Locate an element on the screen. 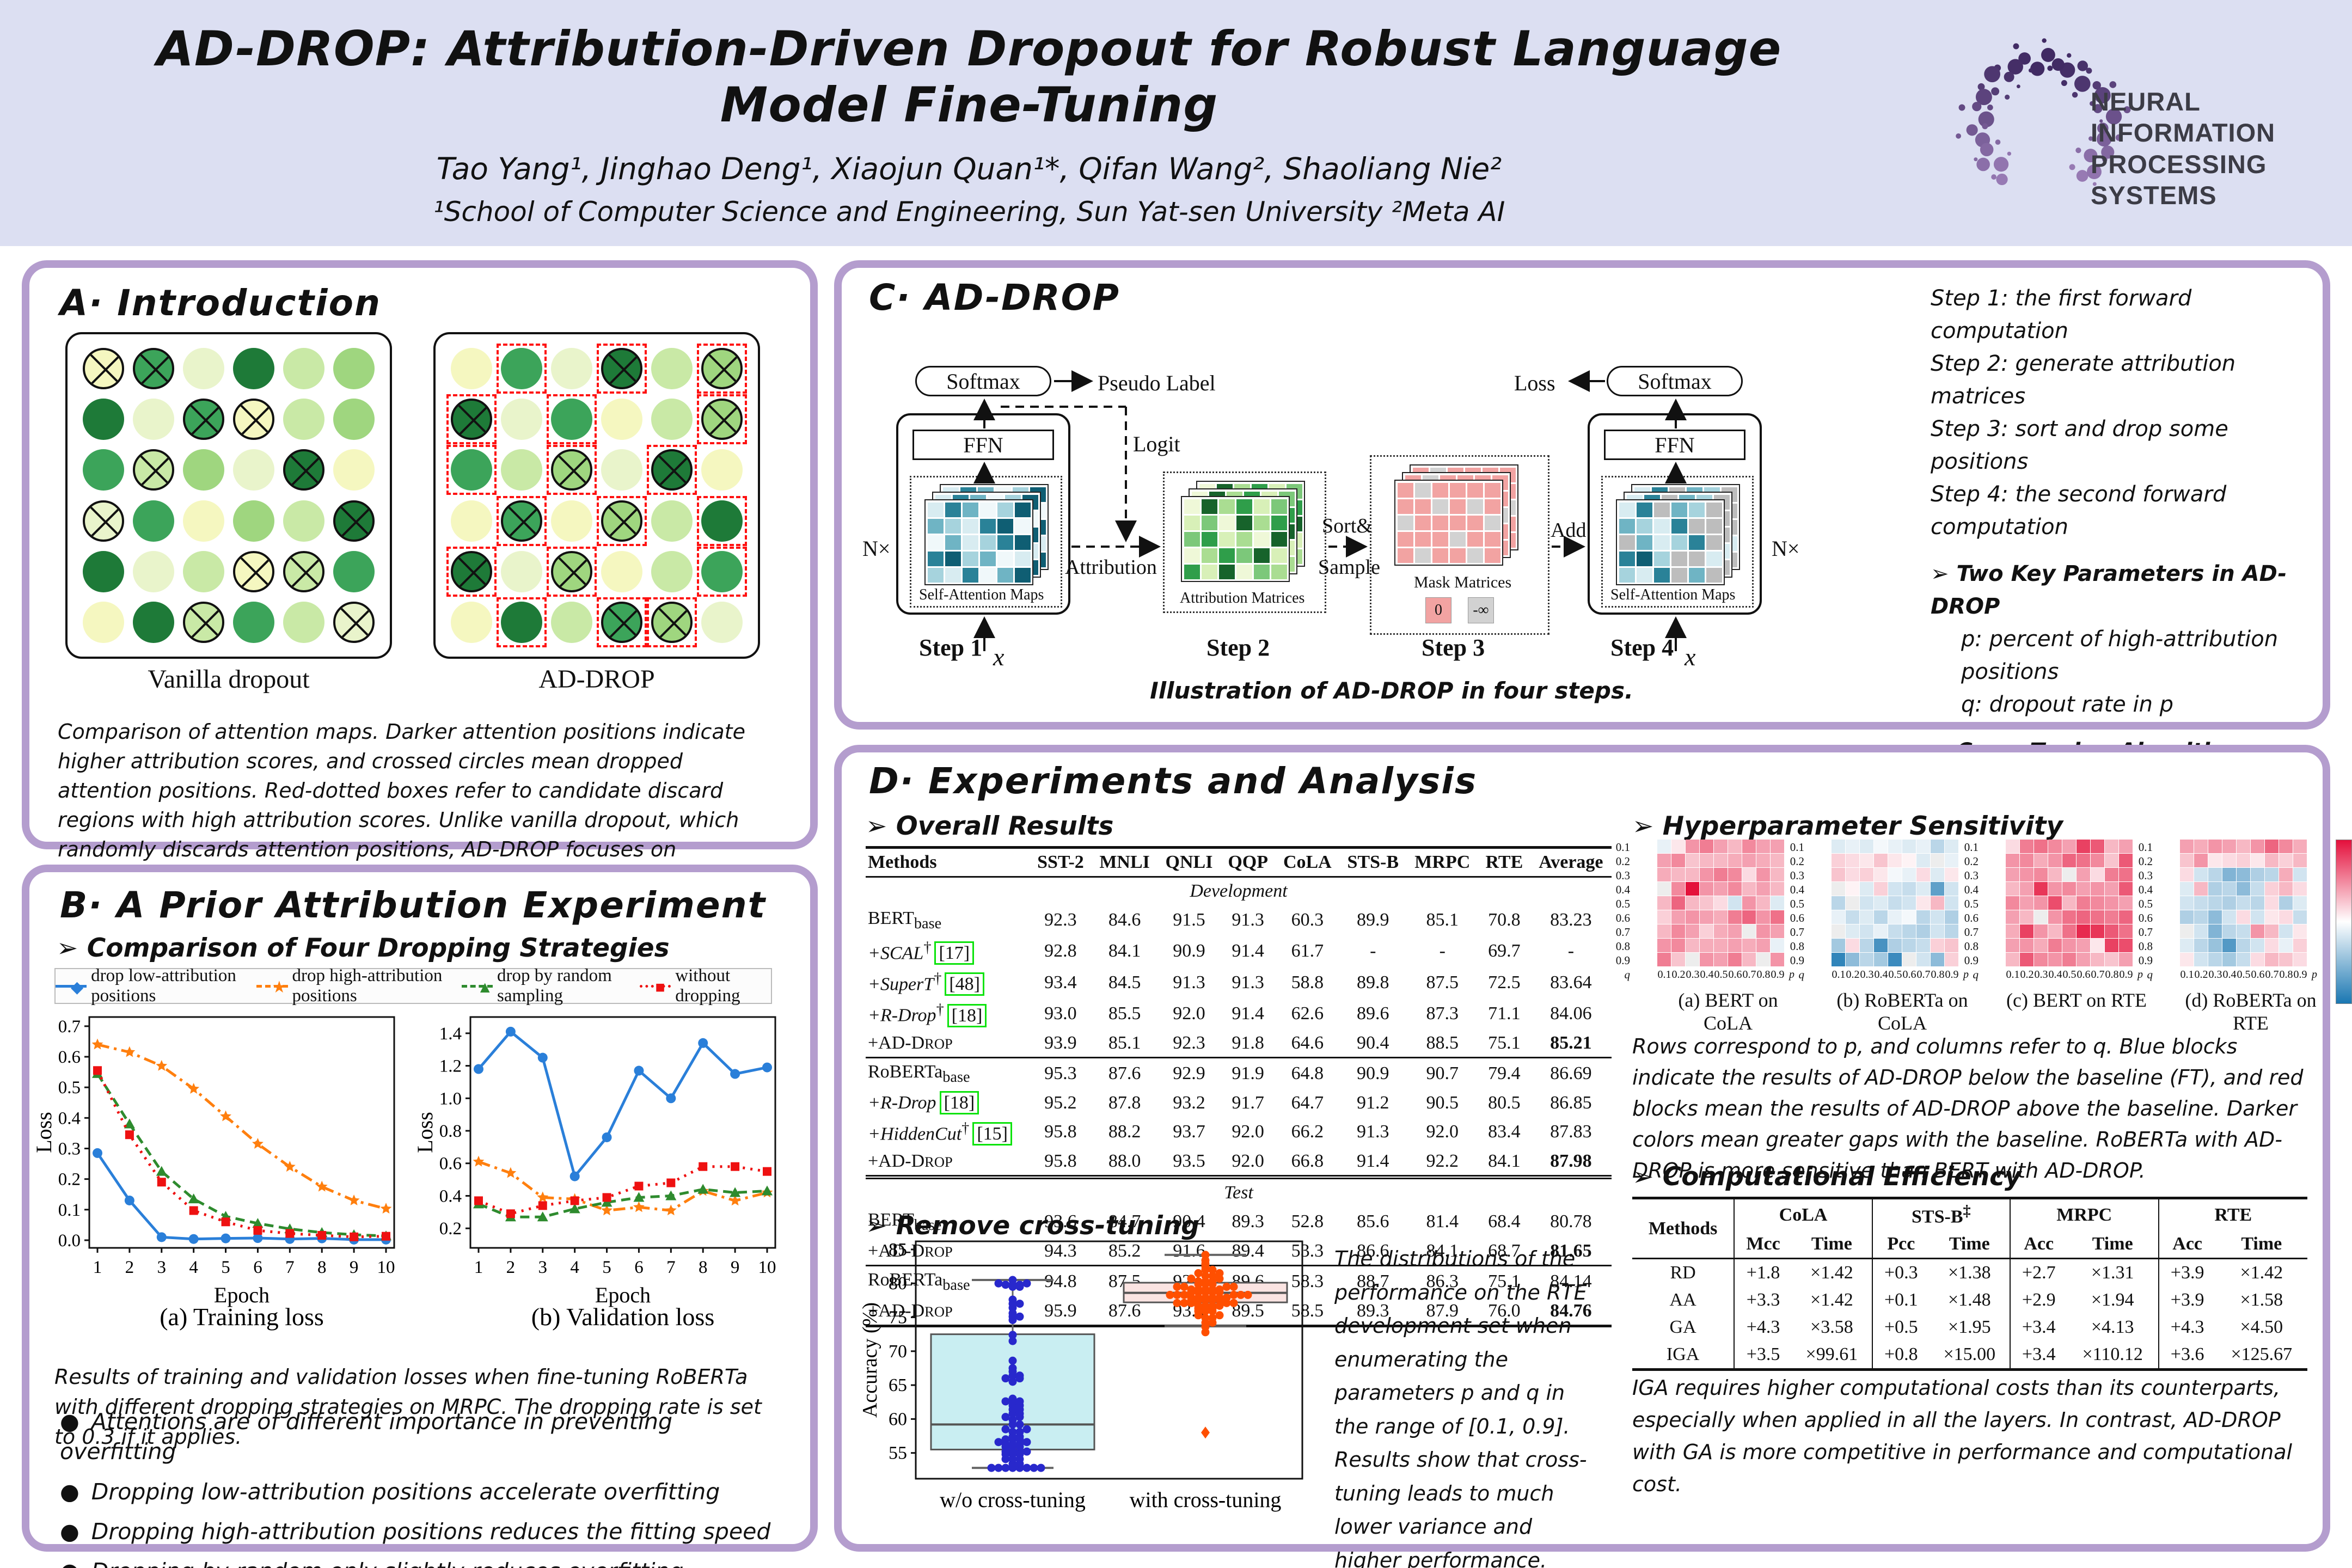 This screenshot has height=1568, width=2352. metric-value: 64.8 is located at coordinates (1307, 1073).